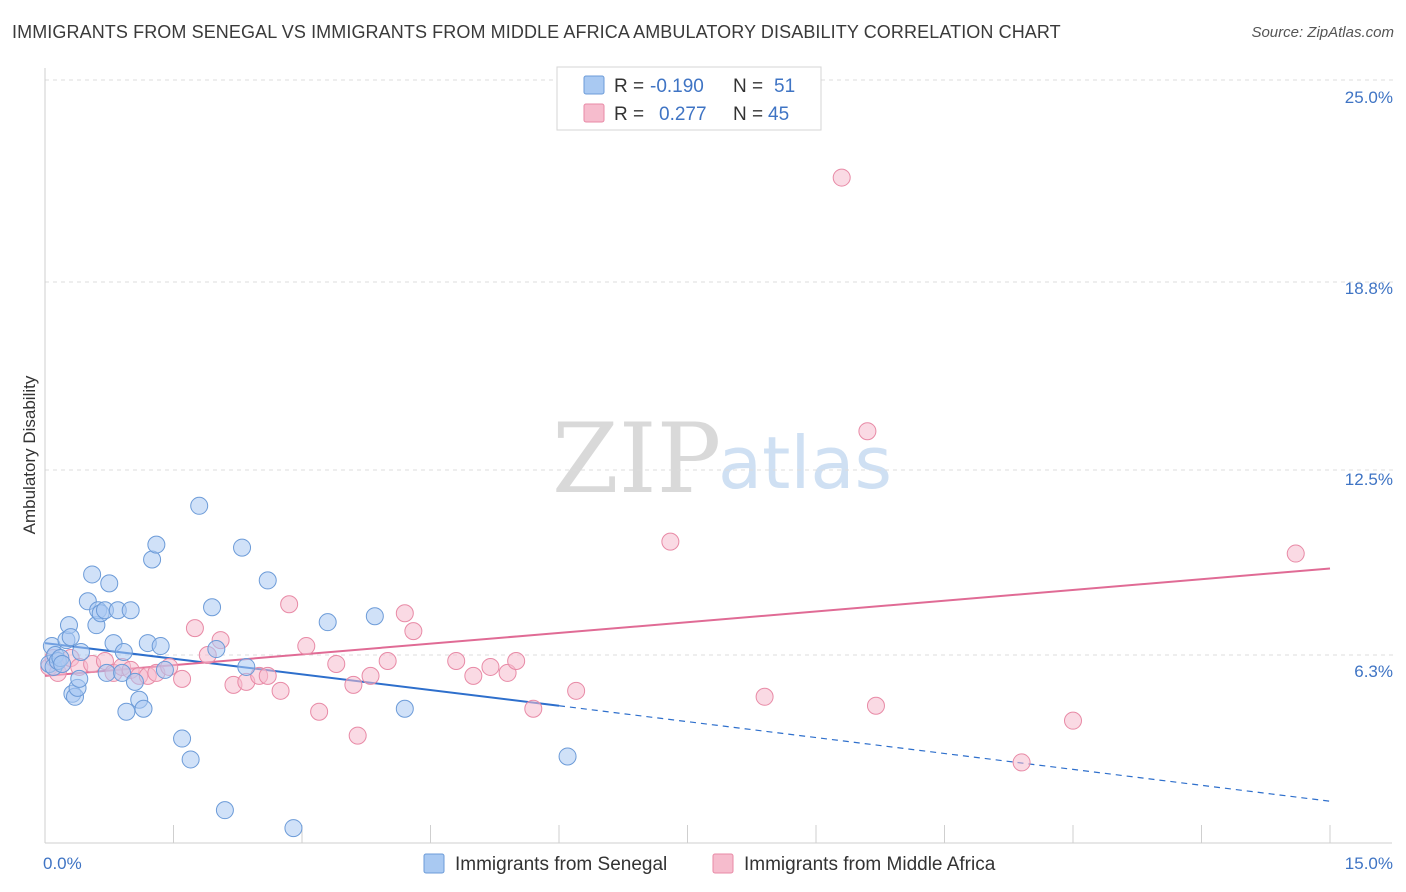  What do you see at coordinates (687, 834) in the screenshot?
I see `x-axis-ticks` at bounding box center [687, 834].